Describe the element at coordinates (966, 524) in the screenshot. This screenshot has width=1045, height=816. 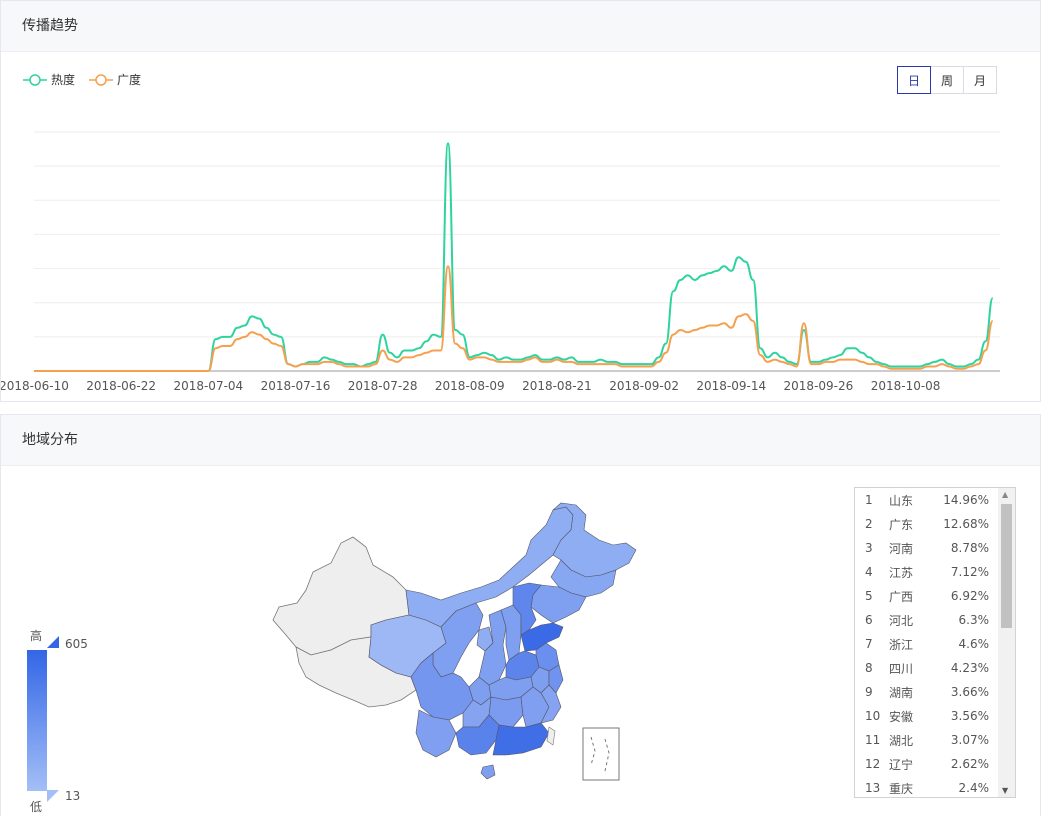
I see `ranking-percent: 12.68%` at that location.